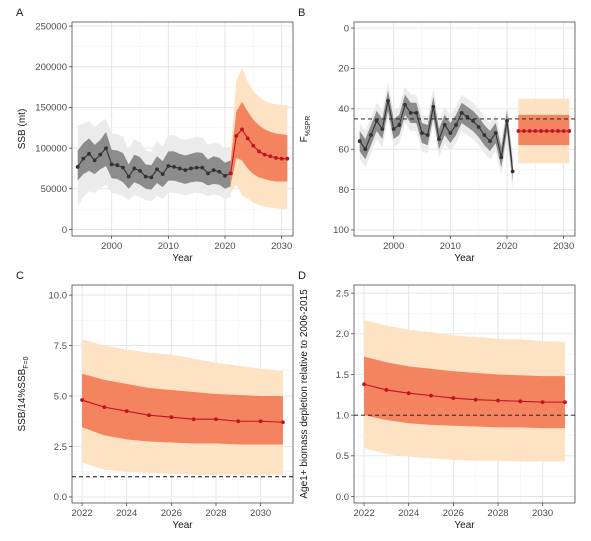 This screenshot has width=591, height=541. What do you see at coordinates (26, 362) in the screenshot?
I see `y-axis-title-subscript: F=0` at bounding box center [26, 362].